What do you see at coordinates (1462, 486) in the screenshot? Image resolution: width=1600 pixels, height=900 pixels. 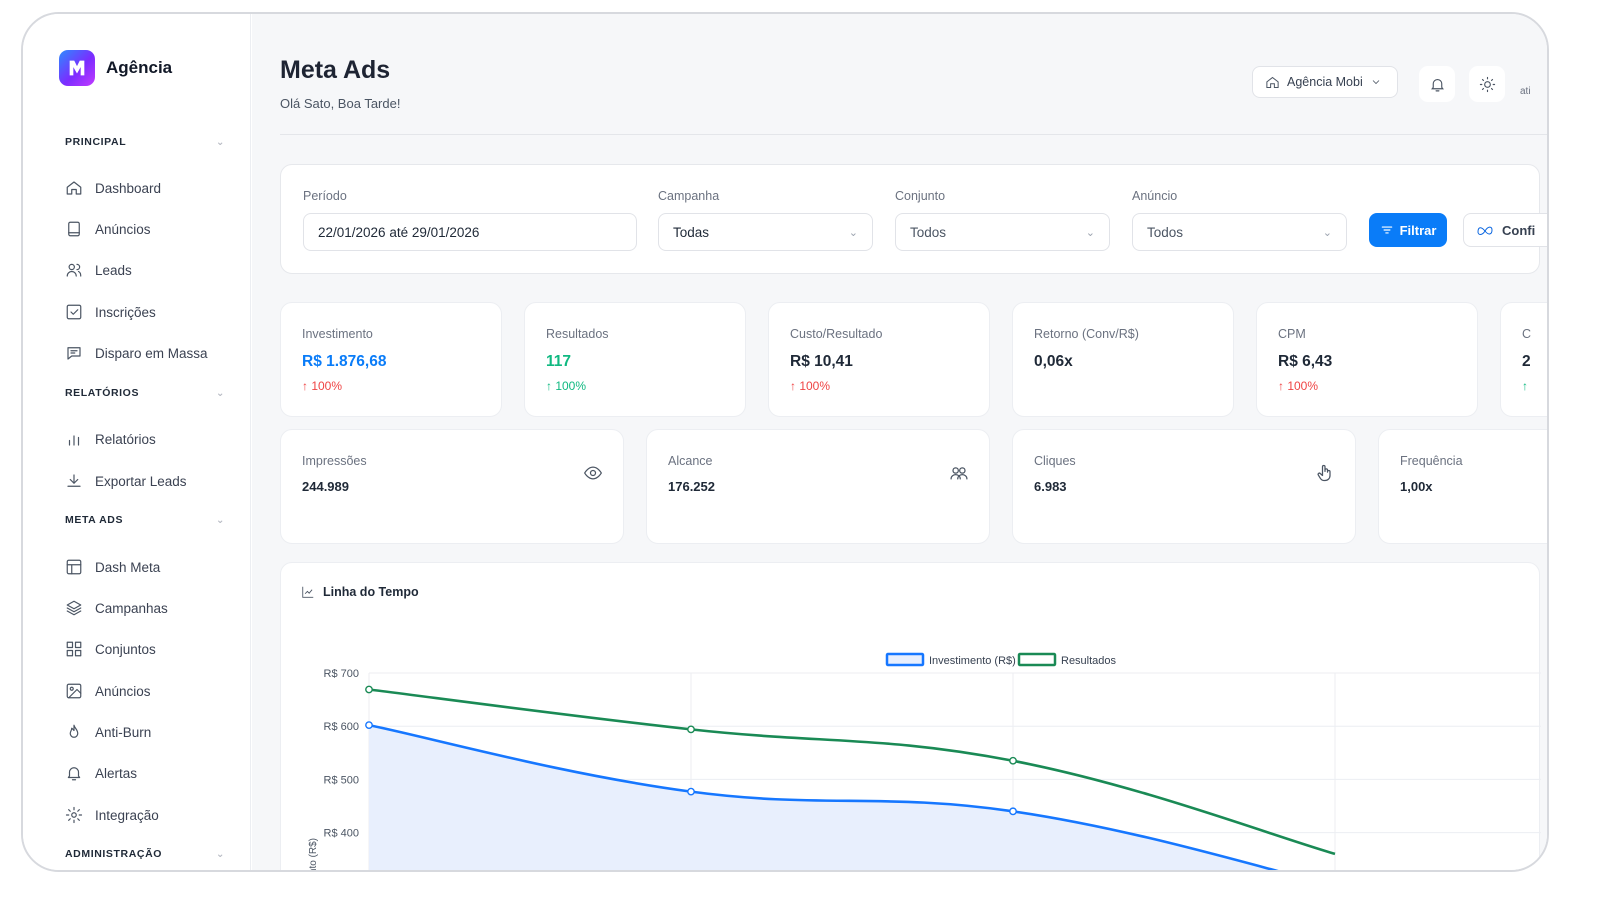 I see `metric-card: Frequência 1,00x` at bounding box center [1462, 486].